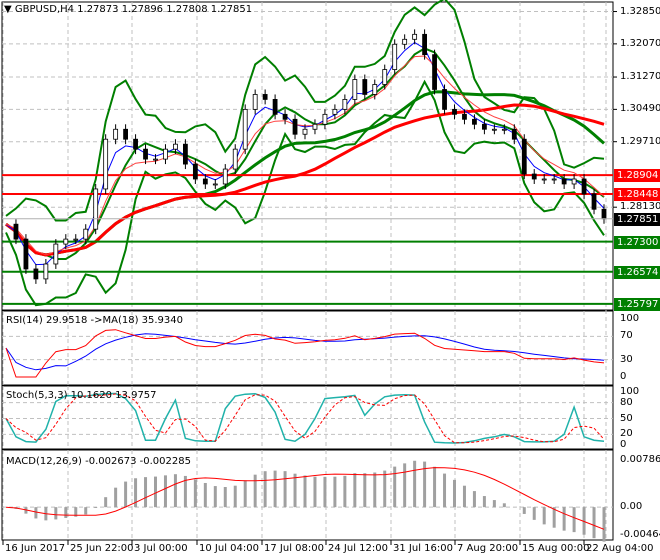 Image resolution: width=660 pixels, height=560 pixels. I want to click on level-price-tag: 1.28448, so click(637, 194).